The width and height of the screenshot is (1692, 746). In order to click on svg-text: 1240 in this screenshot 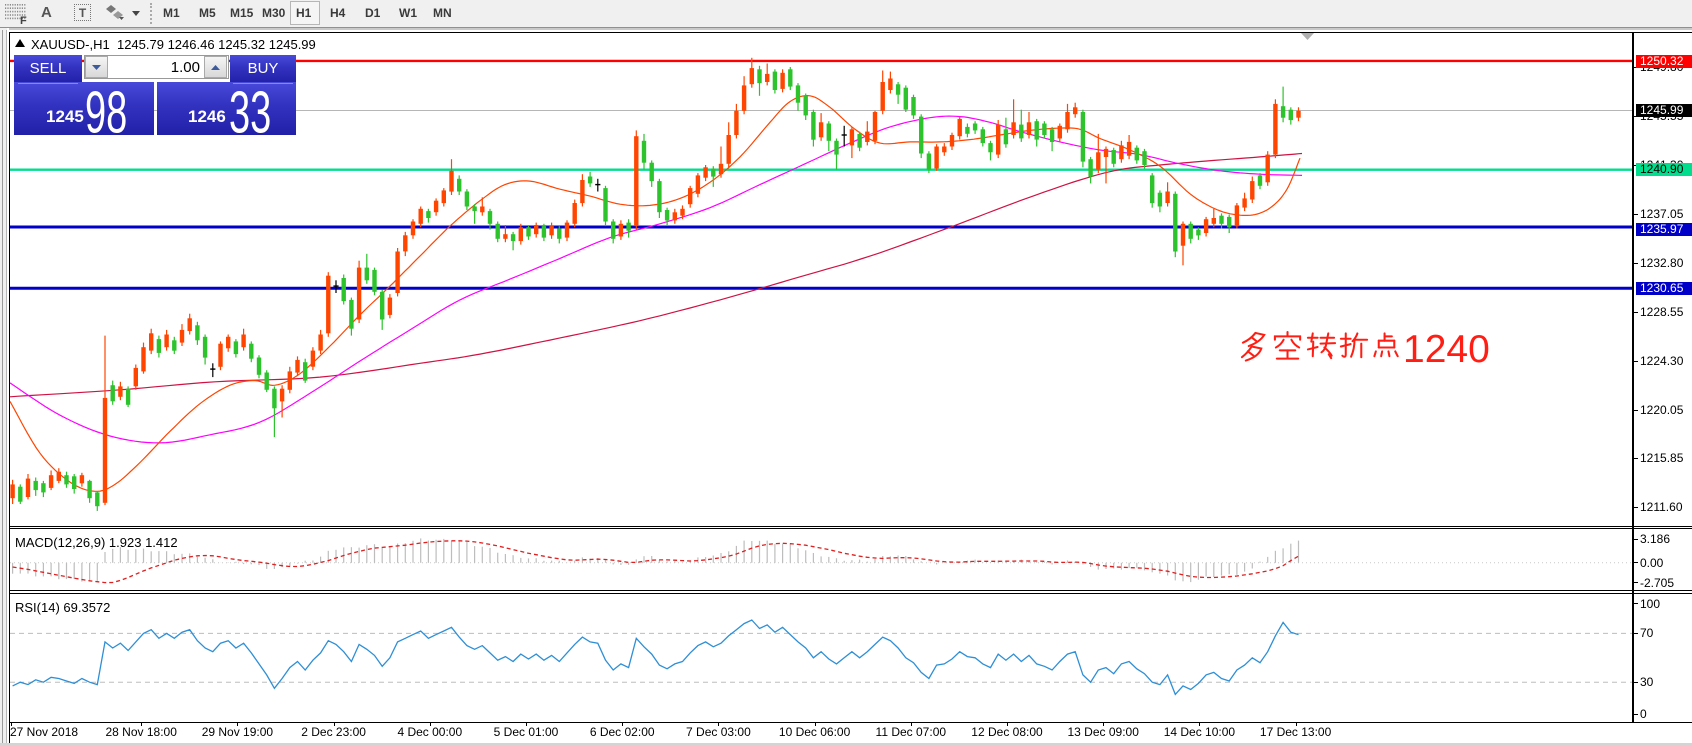, I will do `click(1446, 350)`.